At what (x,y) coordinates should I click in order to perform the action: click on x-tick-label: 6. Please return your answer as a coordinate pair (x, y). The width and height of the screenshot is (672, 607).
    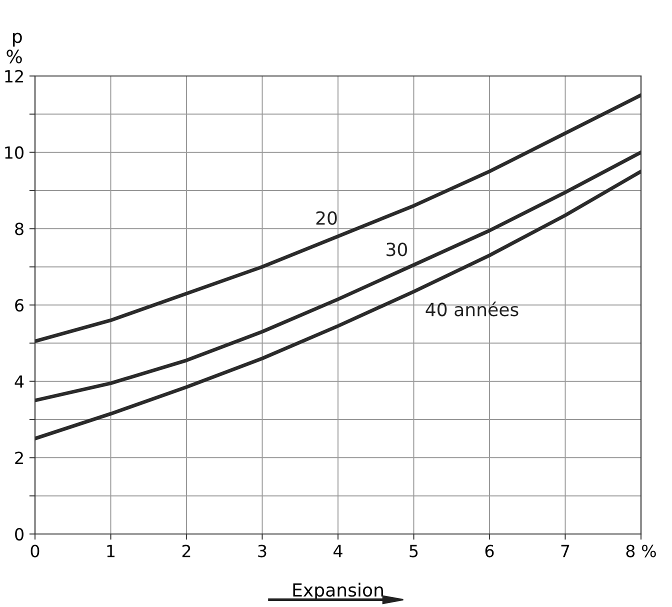
    Looking at the image, I should click on (489, 551).